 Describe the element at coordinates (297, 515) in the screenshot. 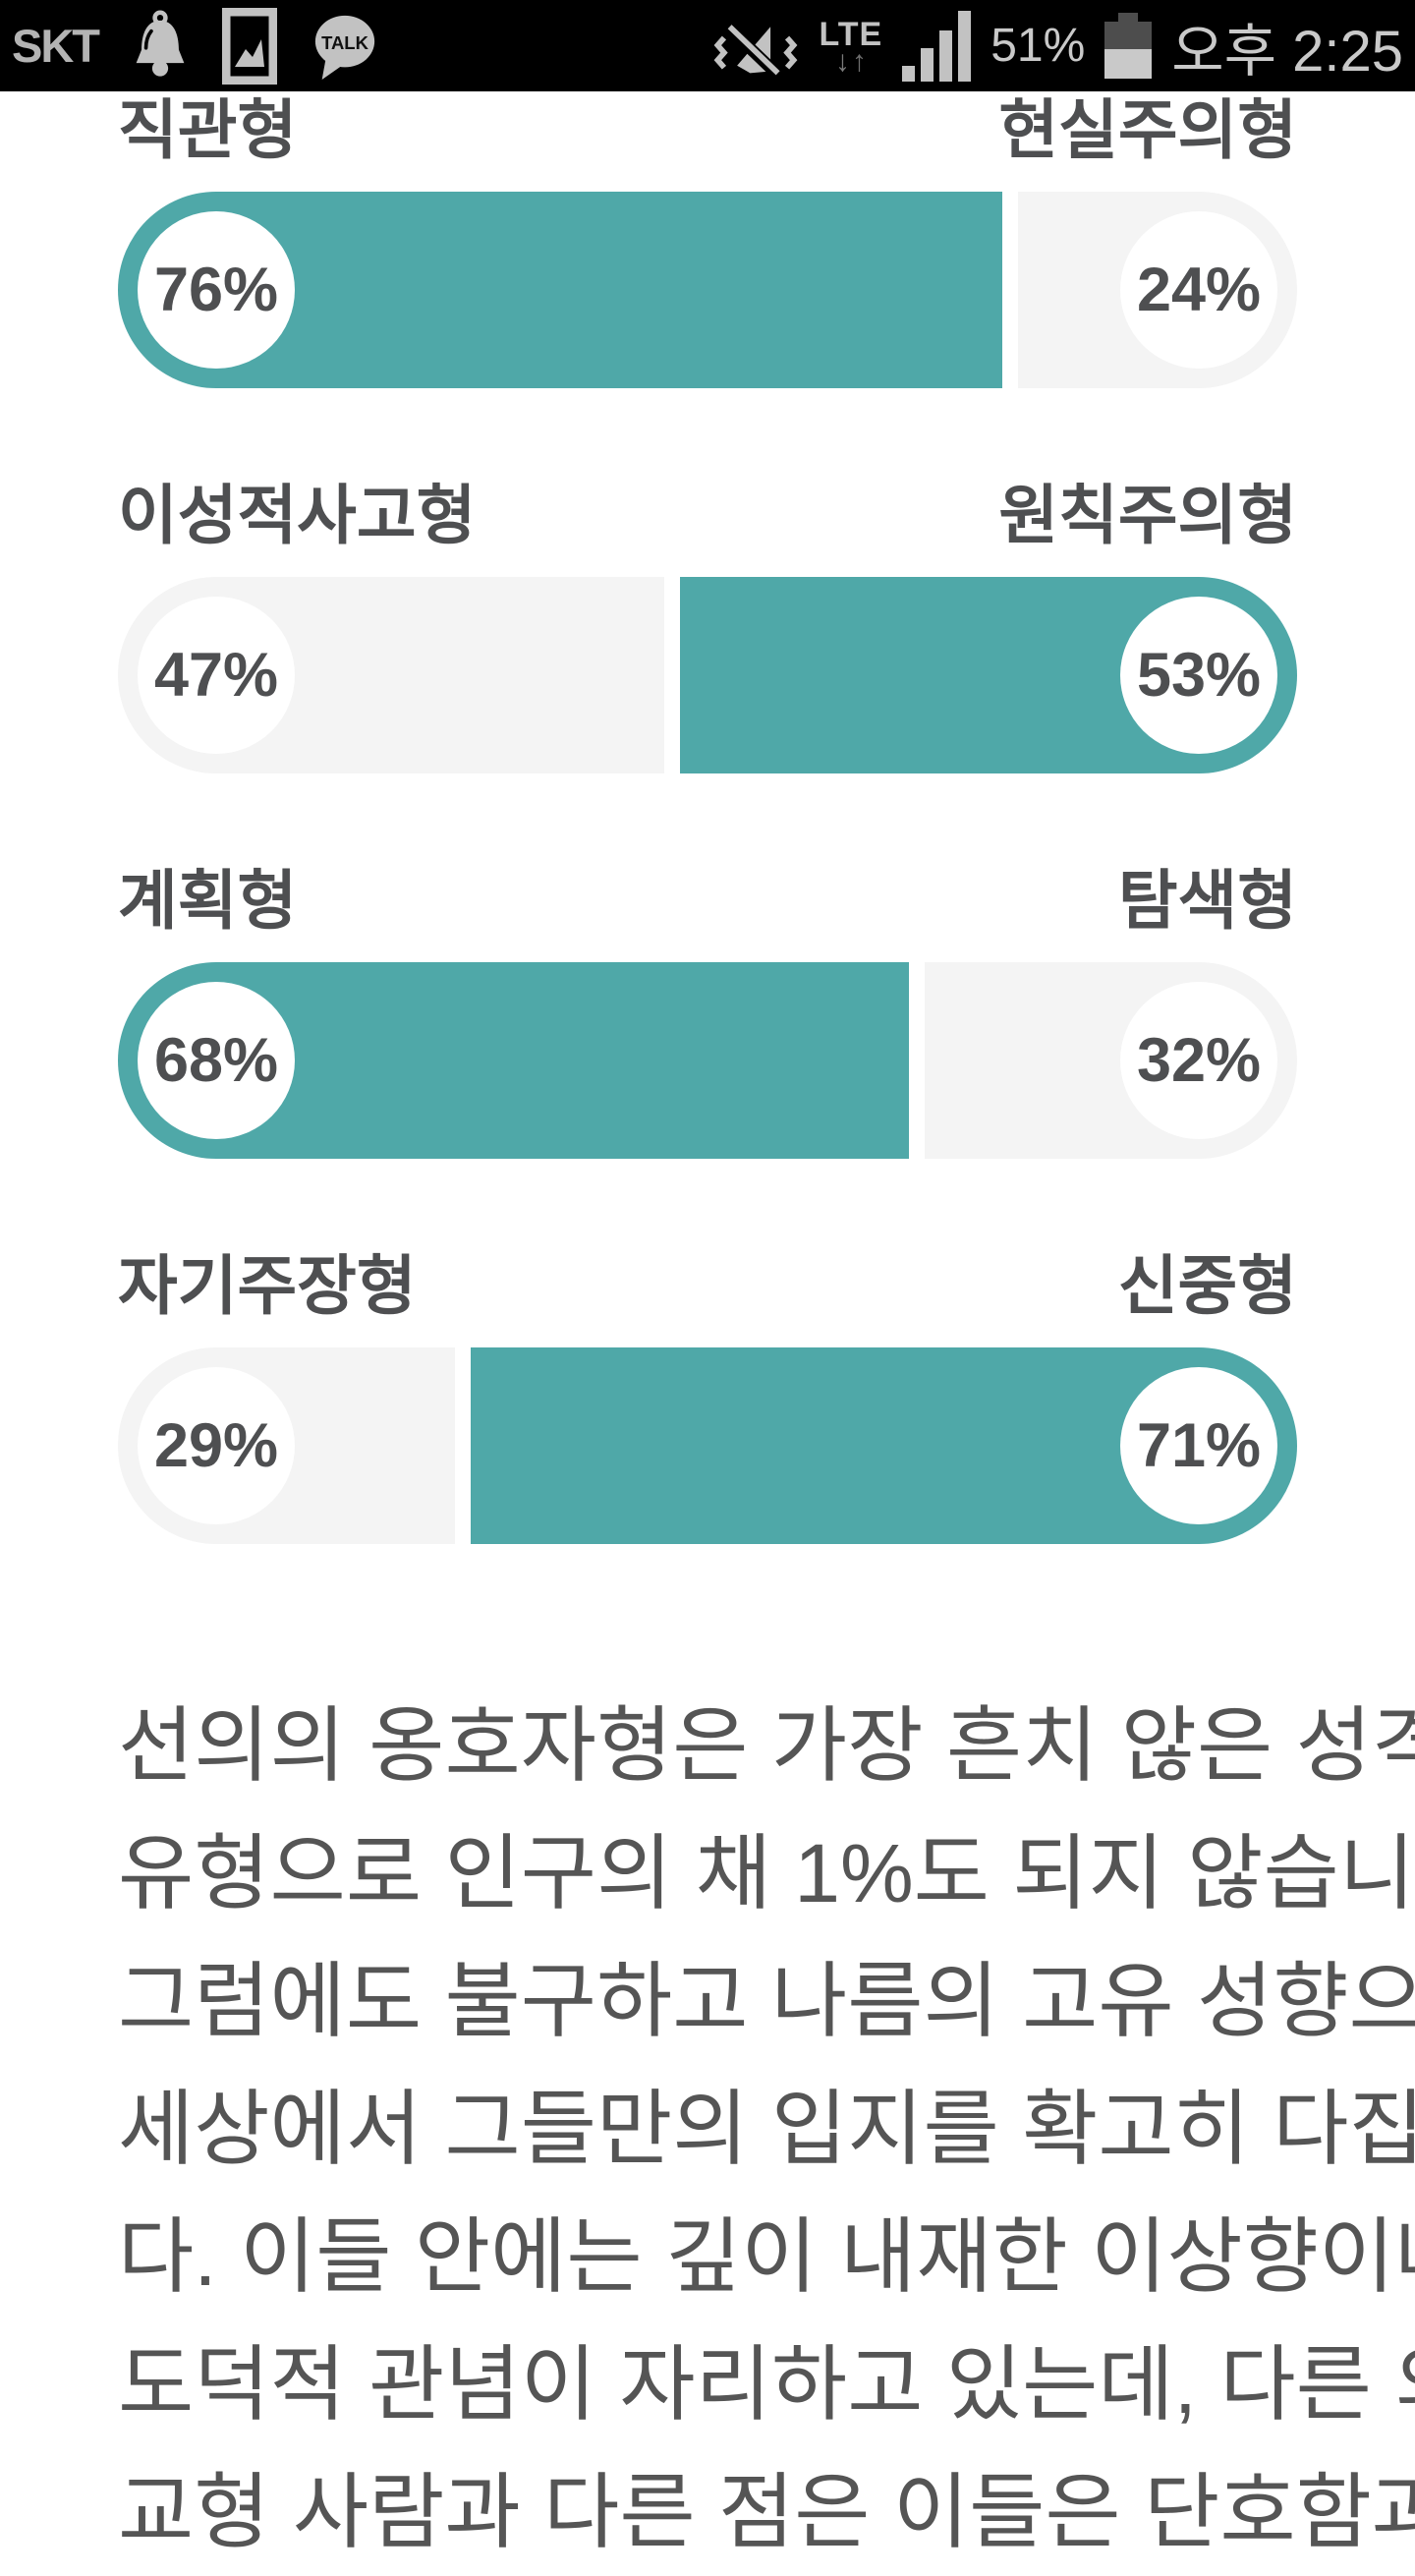

I see `trait-label-left: 이성적사고형` at that location.